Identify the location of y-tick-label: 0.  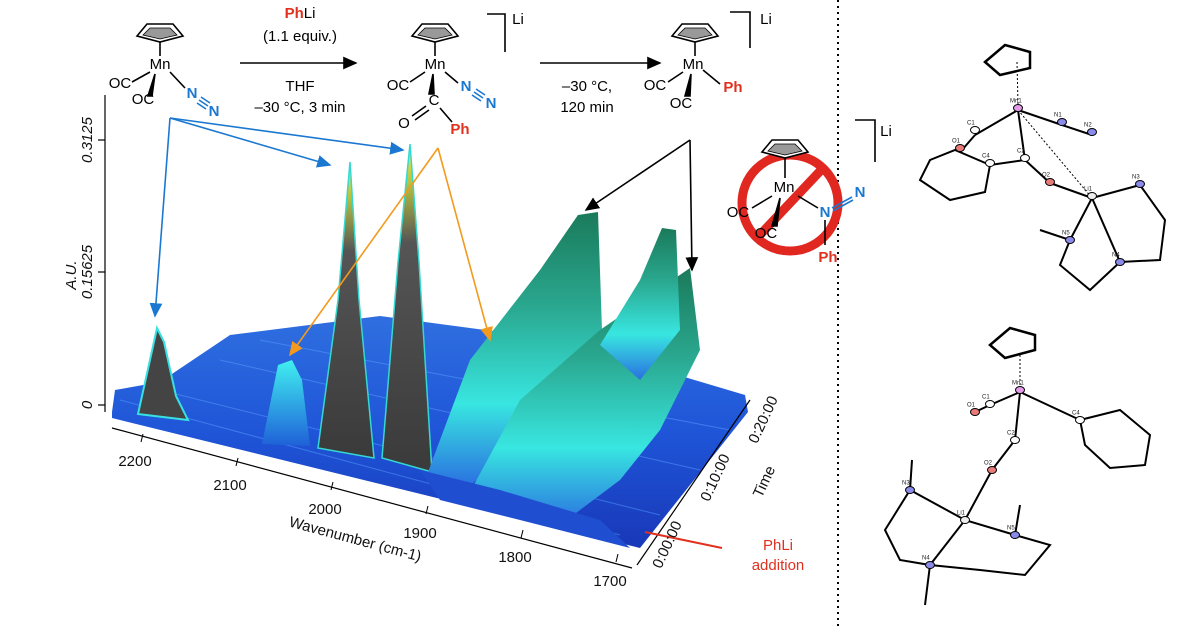
(87, 404).